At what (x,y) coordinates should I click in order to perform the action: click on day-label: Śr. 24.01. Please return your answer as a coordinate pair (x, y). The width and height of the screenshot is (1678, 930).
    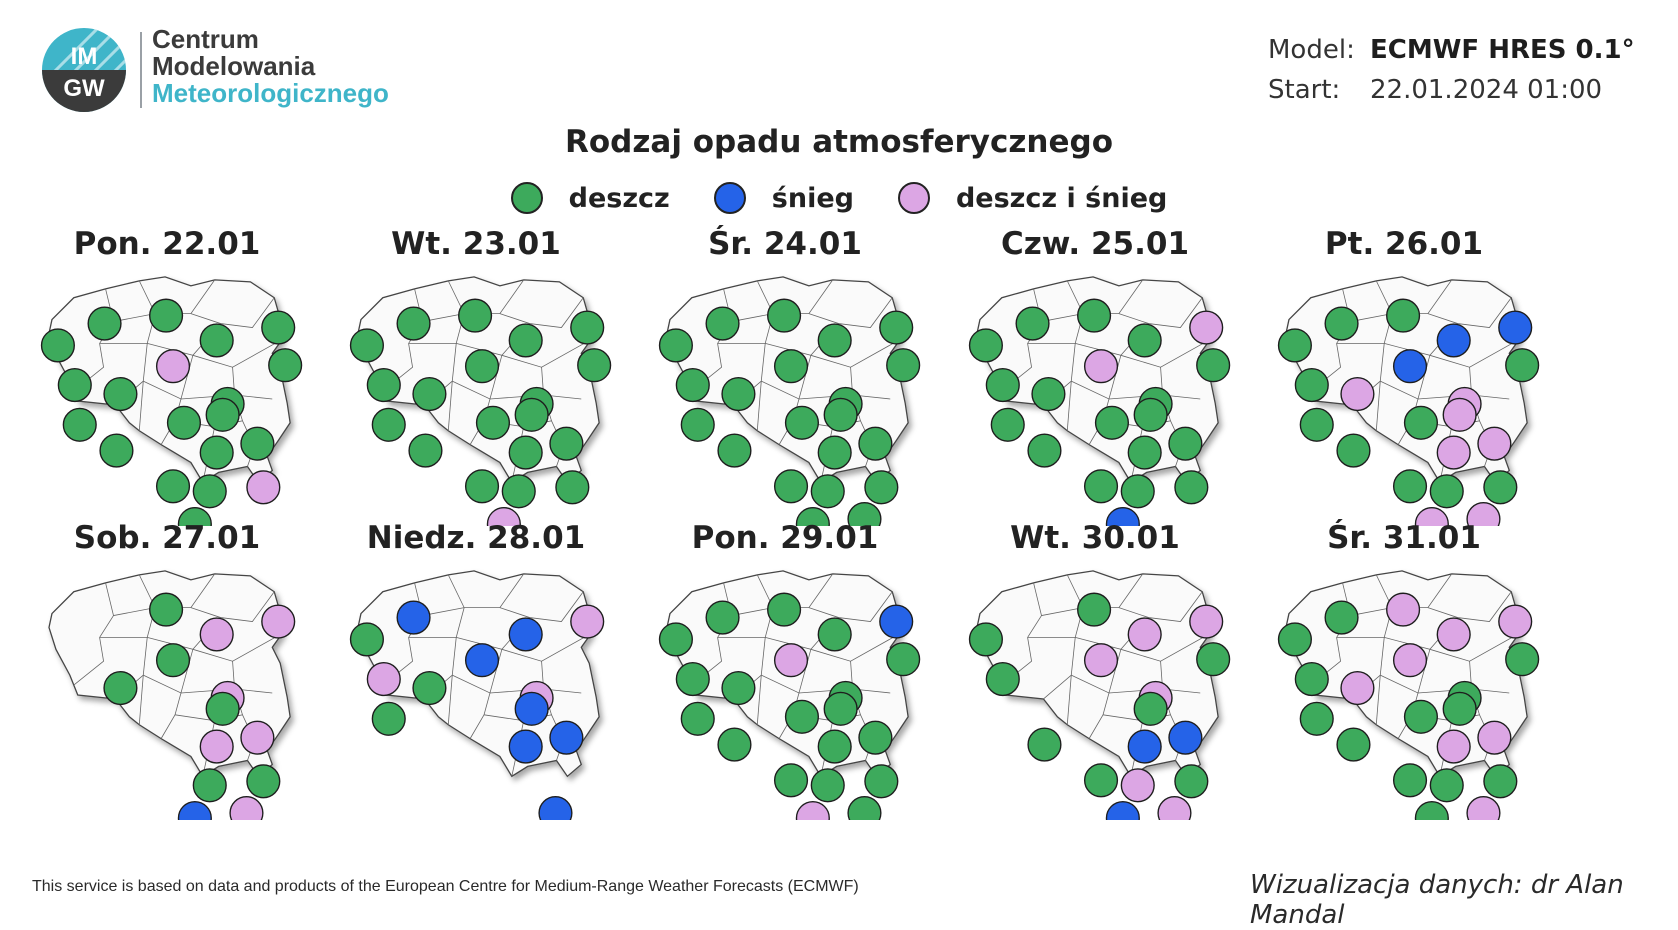
    Looking at the image, I should click on (785, 244).